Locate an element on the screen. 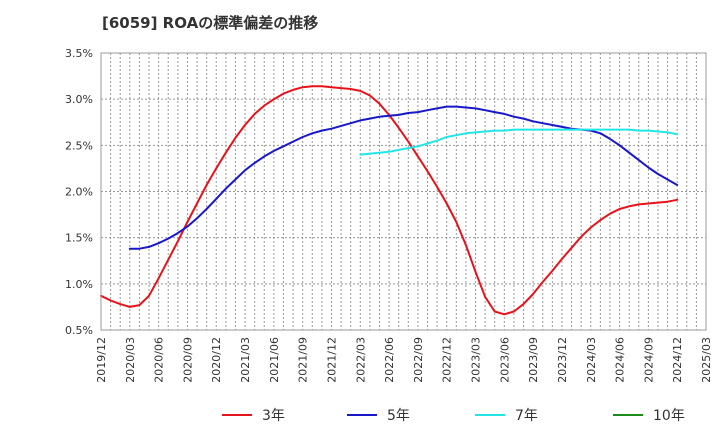  x-tick-label: 2021/06 is located at coordinates (274, 360).